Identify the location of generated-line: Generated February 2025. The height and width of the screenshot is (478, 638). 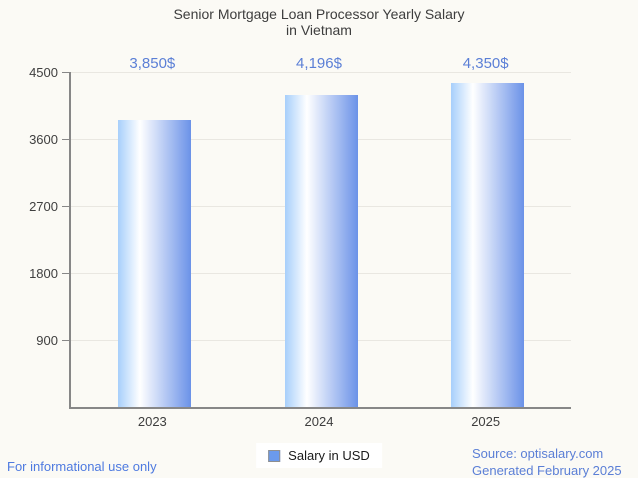
(547, 470).